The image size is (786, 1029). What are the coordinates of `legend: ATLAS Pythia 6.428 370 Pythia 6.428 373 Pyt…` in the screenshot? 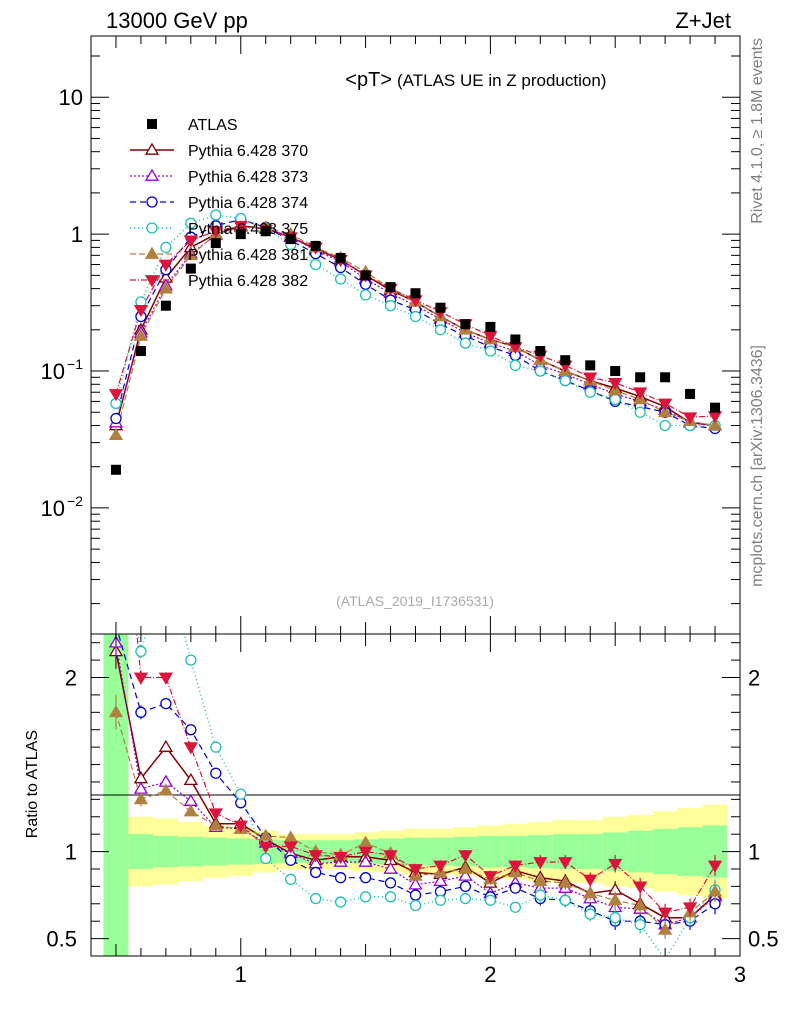 It's located at (219, 203).